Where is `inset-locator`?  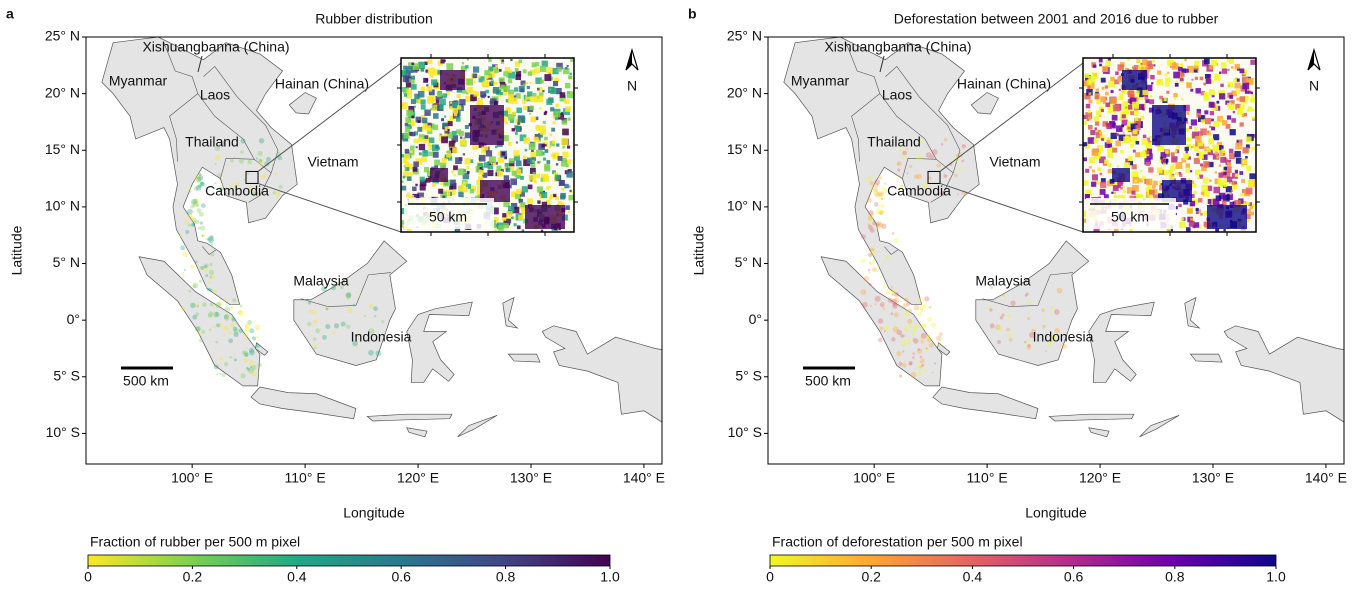 inset-locator is located at coordinates (934, 177).